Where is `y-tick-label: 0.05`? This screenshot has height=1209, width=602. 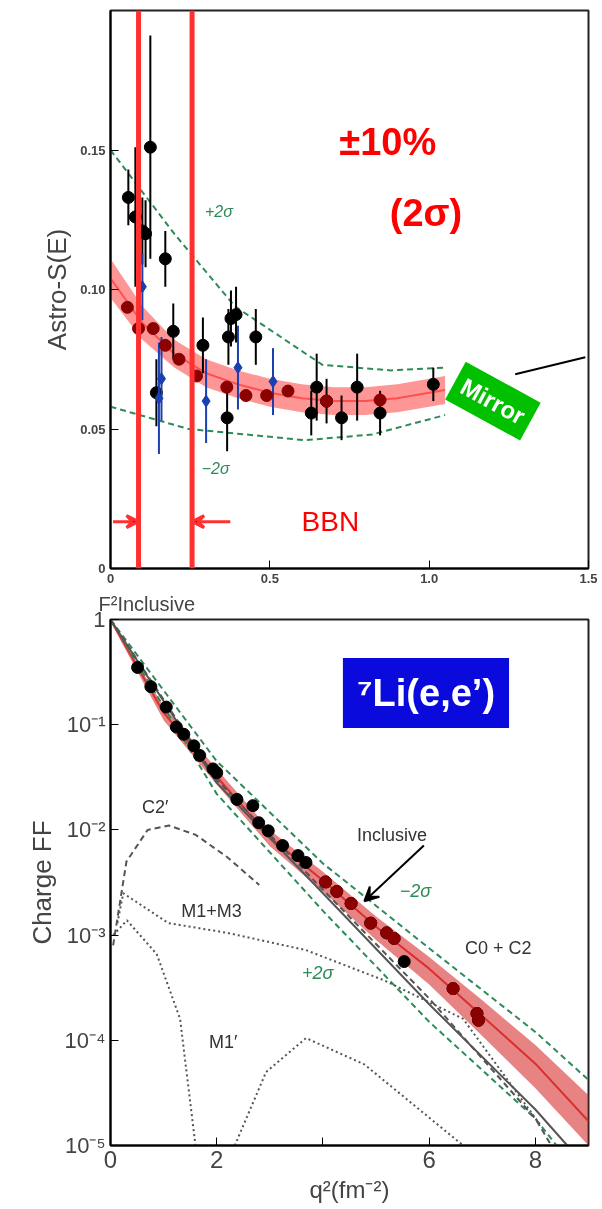 y-tick-label: 0.05 is located at coordinates (93, 429).